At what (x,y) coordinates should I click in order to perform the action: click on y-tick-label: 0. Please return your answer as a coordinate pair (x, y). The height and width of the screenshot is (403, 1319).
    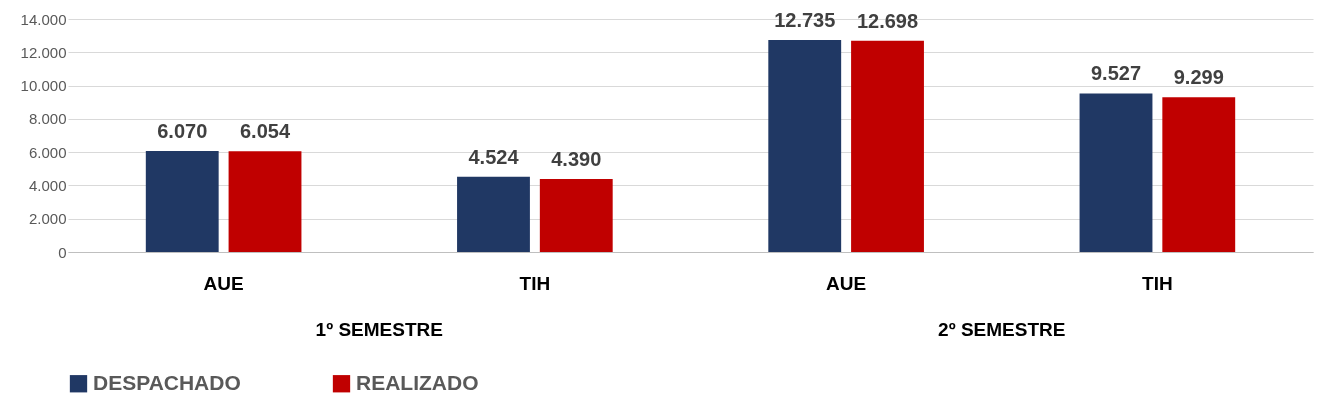
    Looking at the image, I should click on (62, 252).